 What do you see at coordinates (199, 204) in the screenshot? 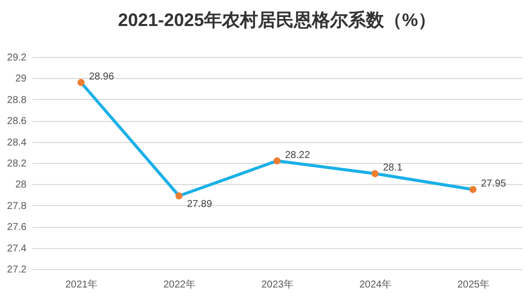
I see `data-label: 27.89` at bounding box center [199, 204].